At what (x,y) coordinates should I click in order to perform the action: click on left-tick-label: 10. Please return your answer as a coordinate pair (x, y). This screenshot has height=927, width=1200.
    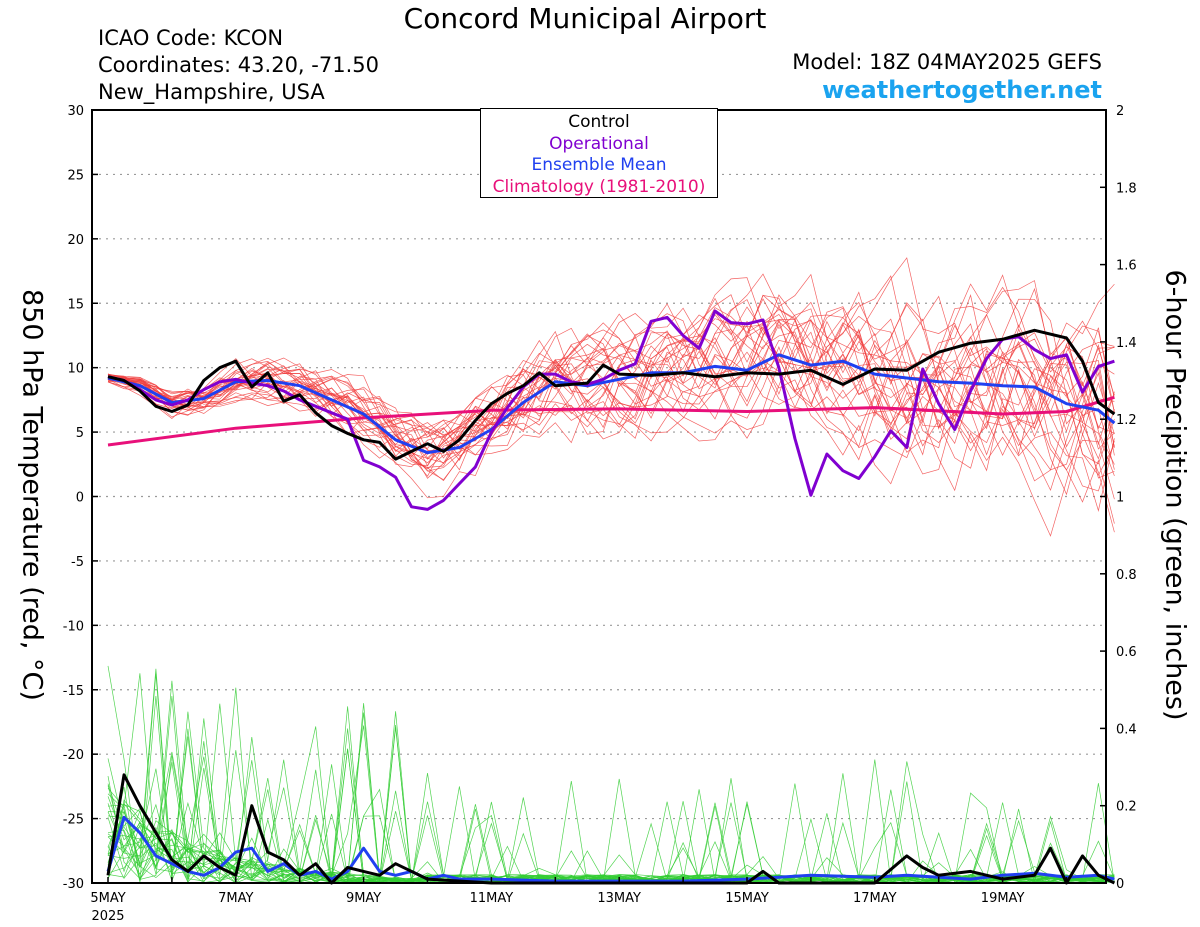
    Looking at the image, I should click on (75, 369).